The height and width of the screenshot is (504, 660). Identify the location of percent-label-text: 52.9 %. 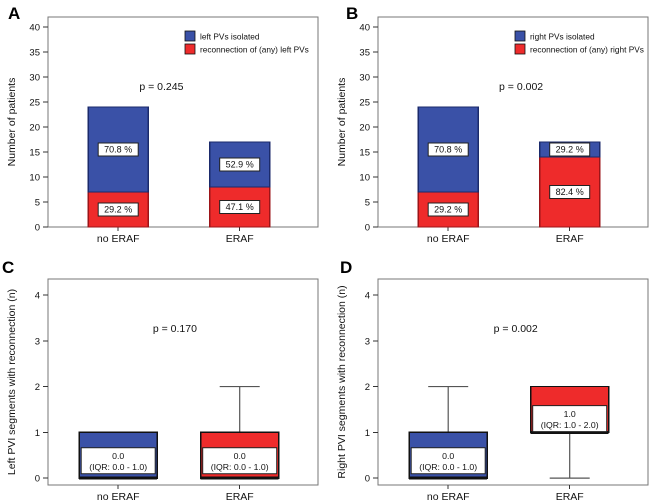
(240, 165).